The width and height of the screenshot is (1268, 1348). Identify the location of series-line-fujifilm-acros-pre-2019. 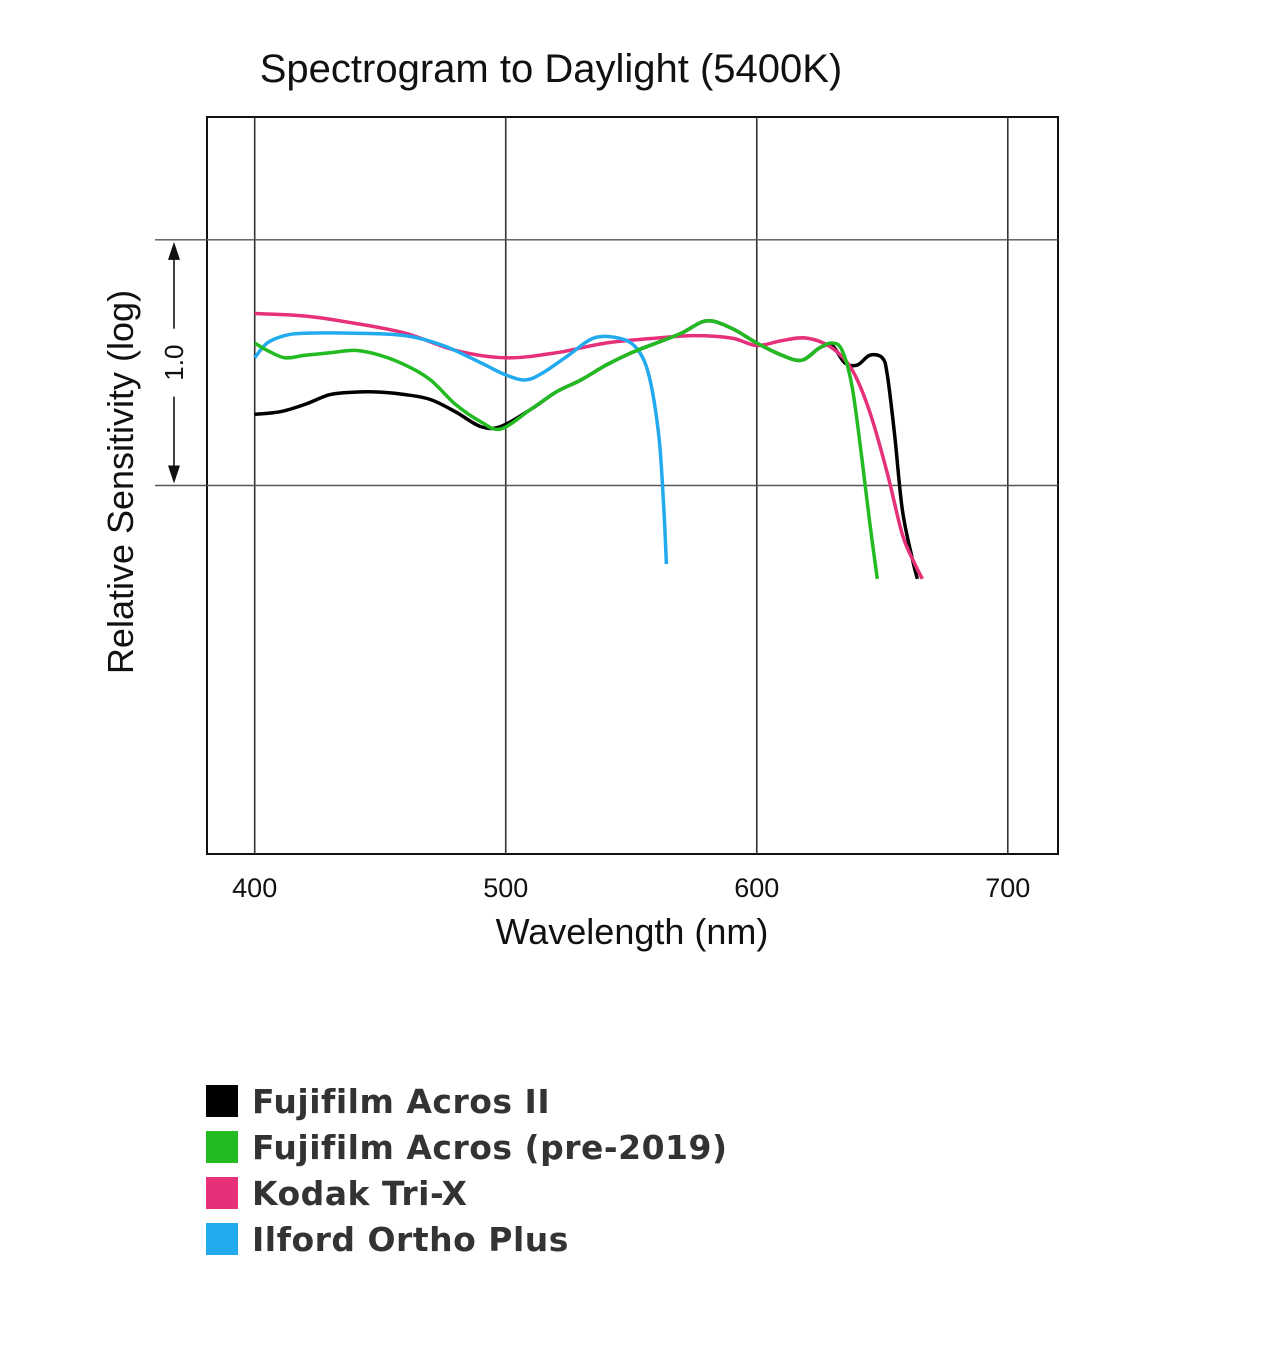
(566, 449).